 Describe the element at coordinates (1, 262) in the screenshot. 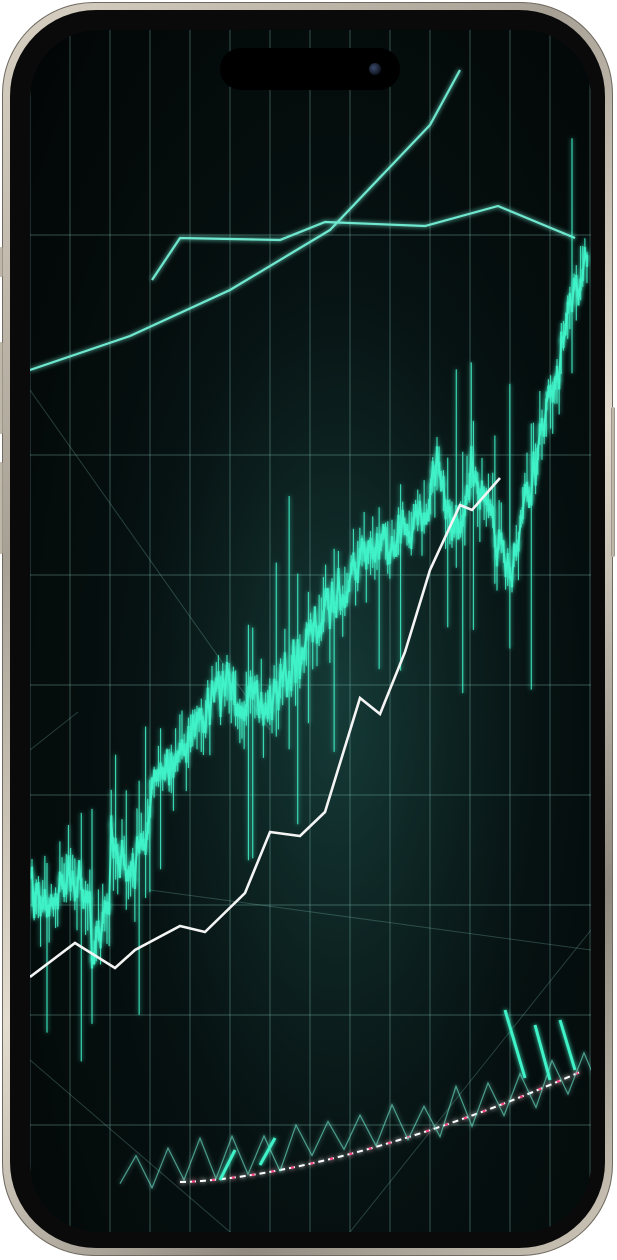

I see `action-button` at that location.